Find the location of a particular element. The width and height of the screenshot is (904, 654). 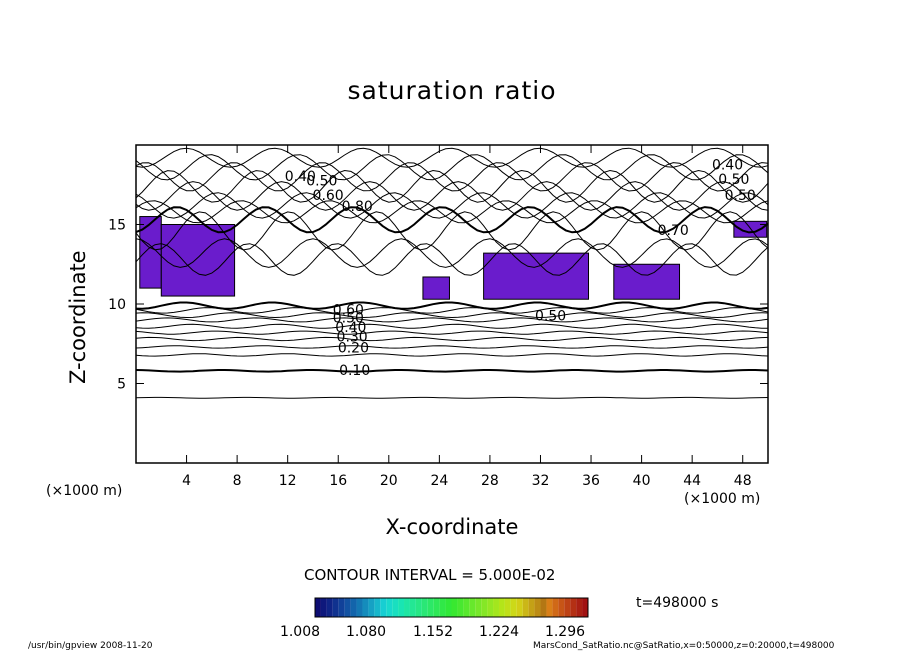

chart-title: saturation ratio is located at coordinates (452, 90).